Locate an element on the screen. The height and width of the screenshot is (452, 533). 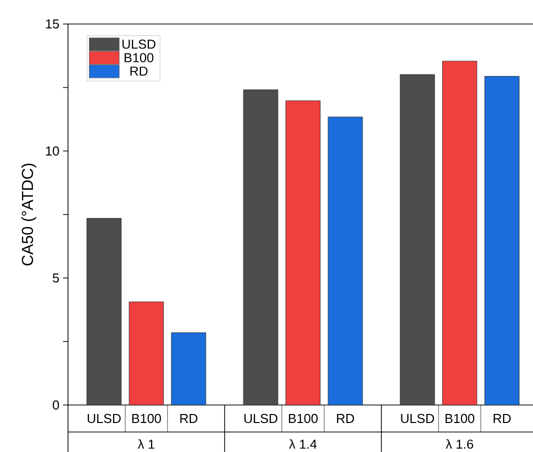
y-tick-label: 10 is located at coordinates (52, 151).